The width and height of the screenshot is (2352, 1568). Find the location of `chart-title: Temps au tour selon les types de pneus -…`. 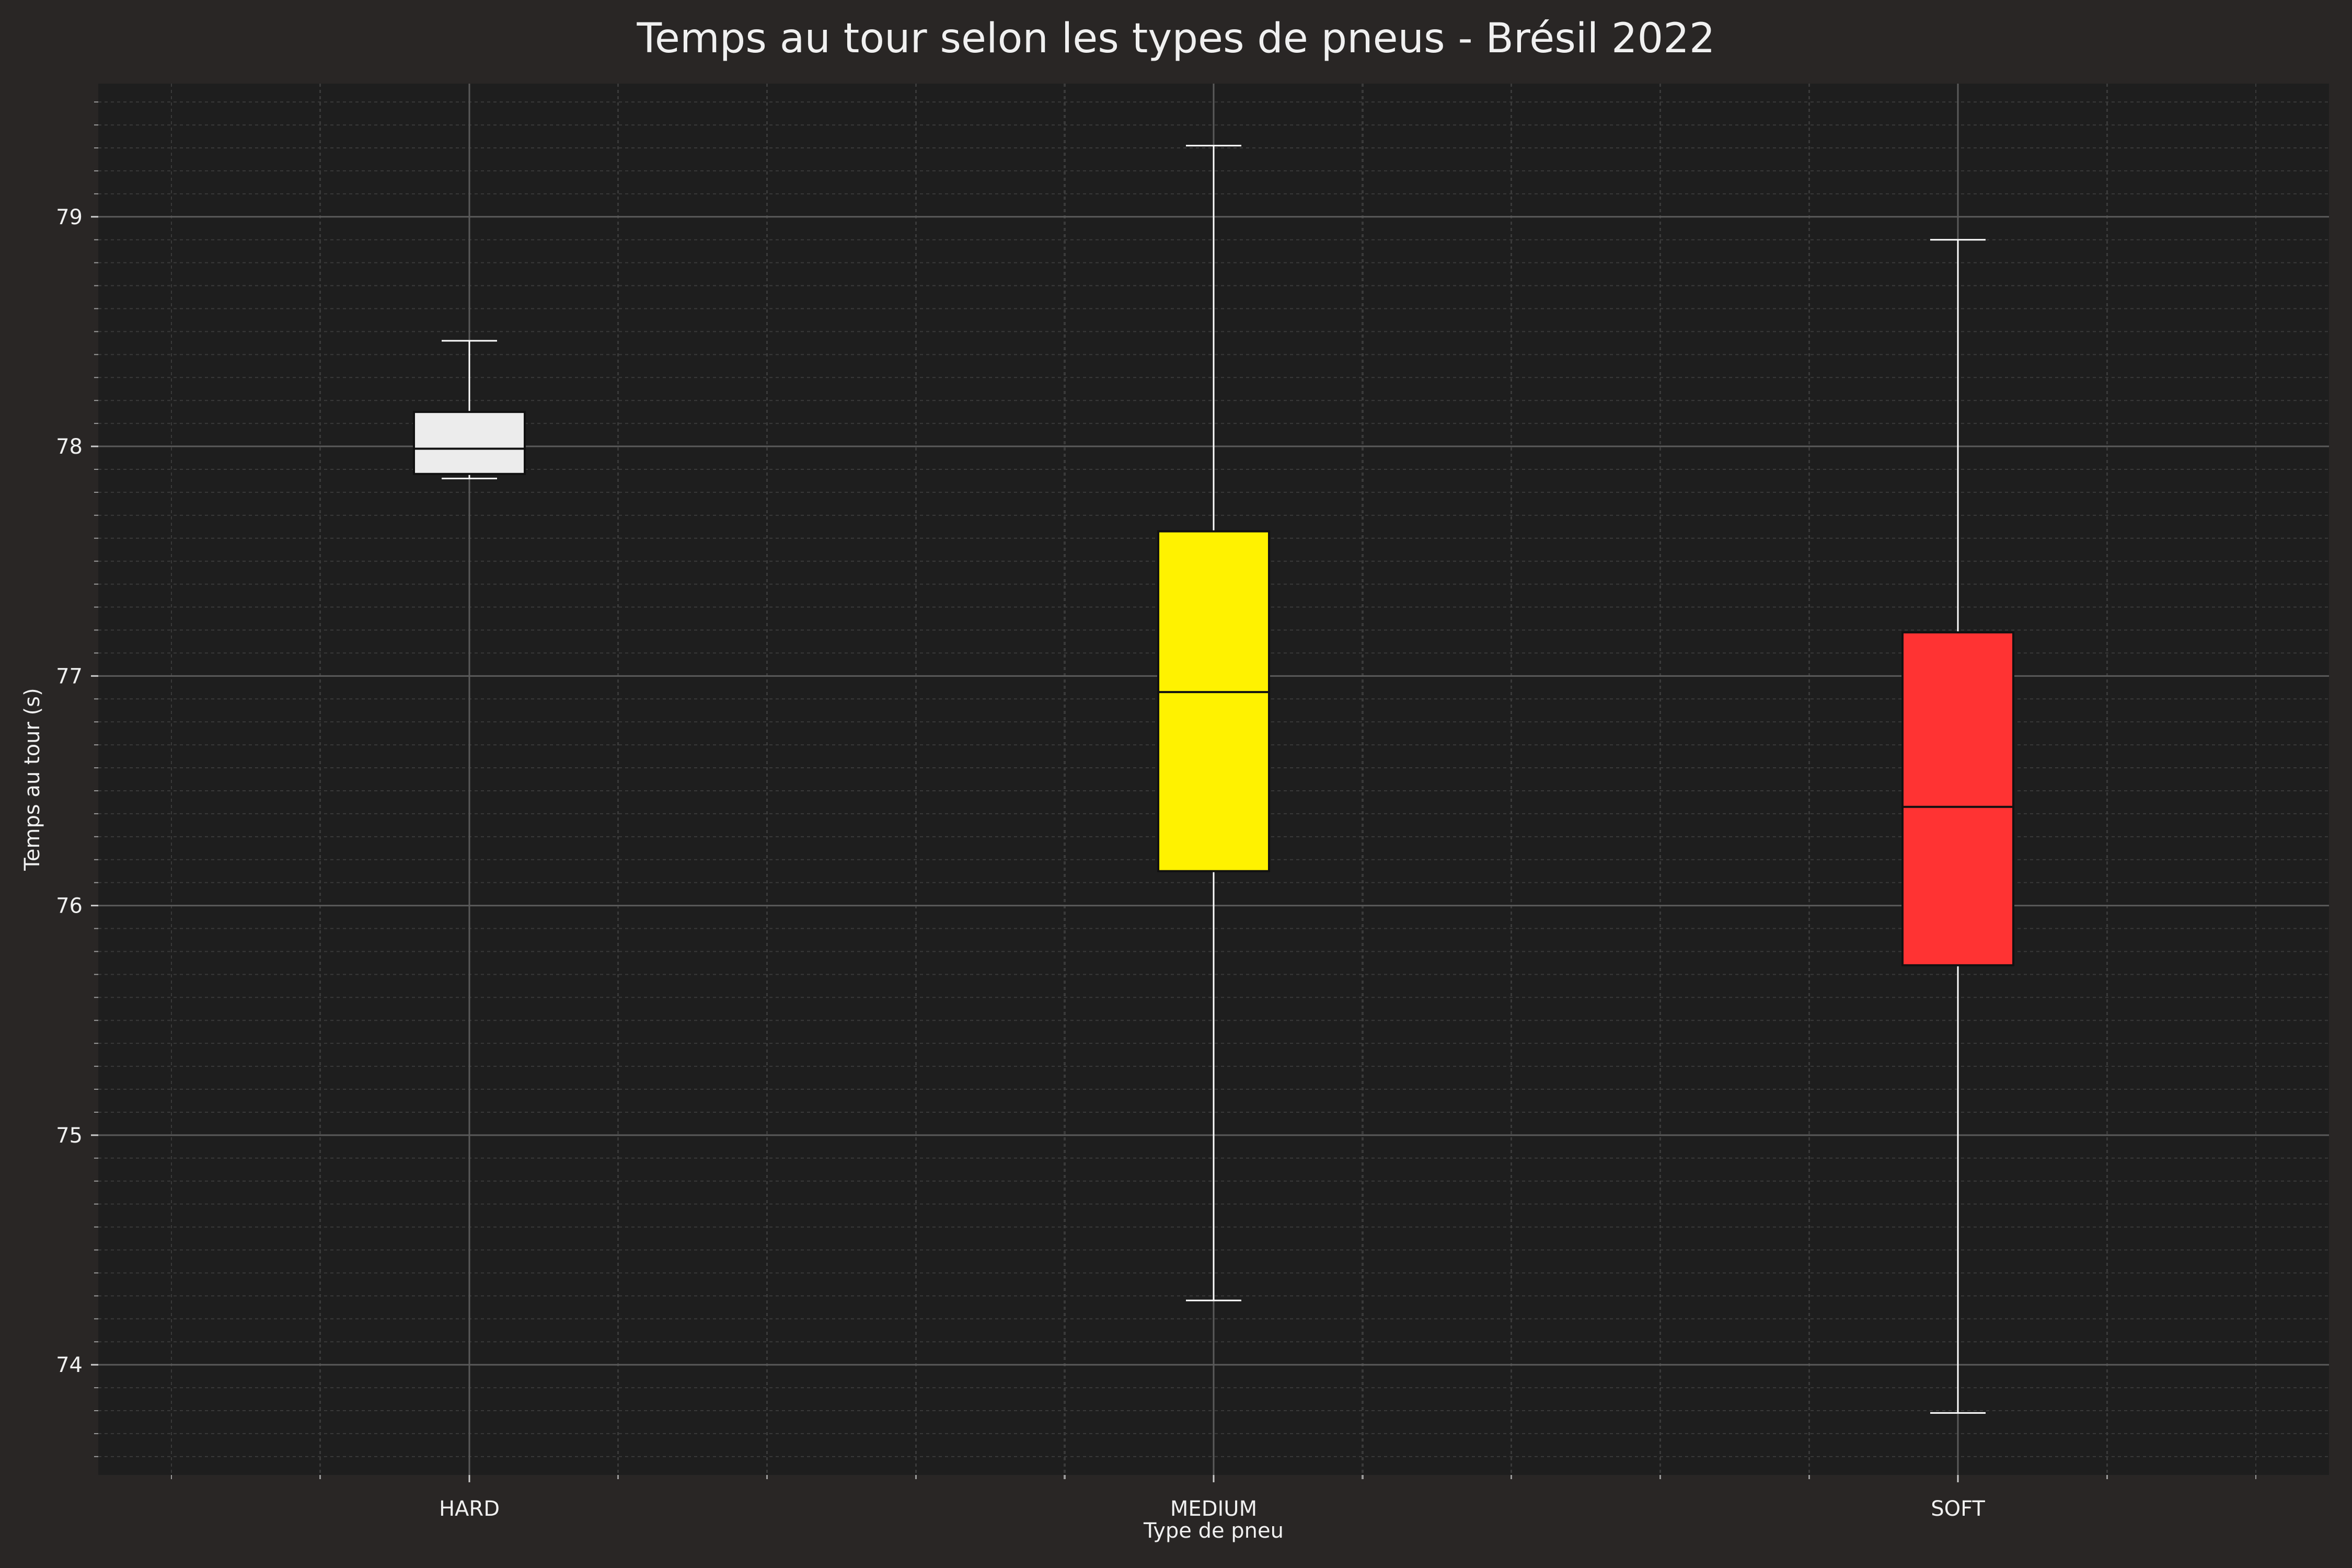

chart-title: Temps au tour selon les types de pneus -… is located at coordinates (1175, 38).